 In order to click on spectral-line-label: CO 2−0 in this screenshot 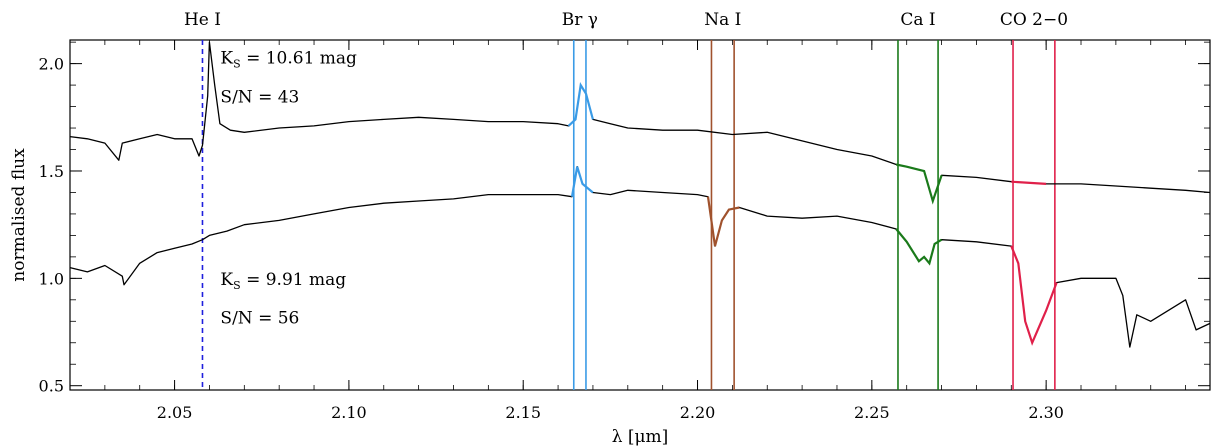, I will do `click(1034, 20)`.